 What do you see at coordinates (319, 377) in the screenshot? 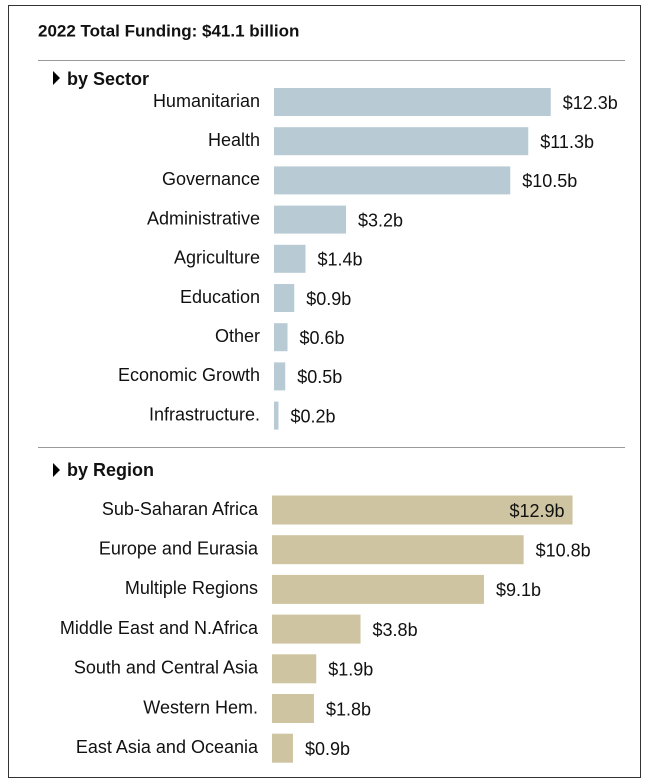
I see `value-label: $0.5b` at bounding box center [319, 377].